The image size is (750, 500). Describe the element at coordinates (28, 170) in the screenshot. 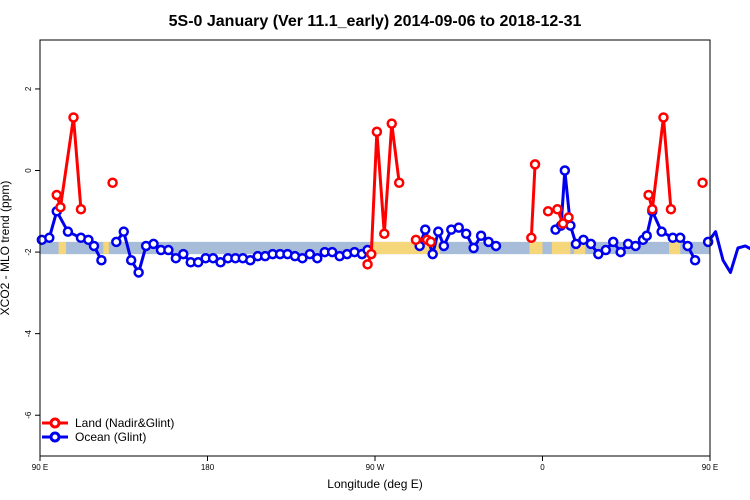

I see `y-tick-label: 0` at that location.